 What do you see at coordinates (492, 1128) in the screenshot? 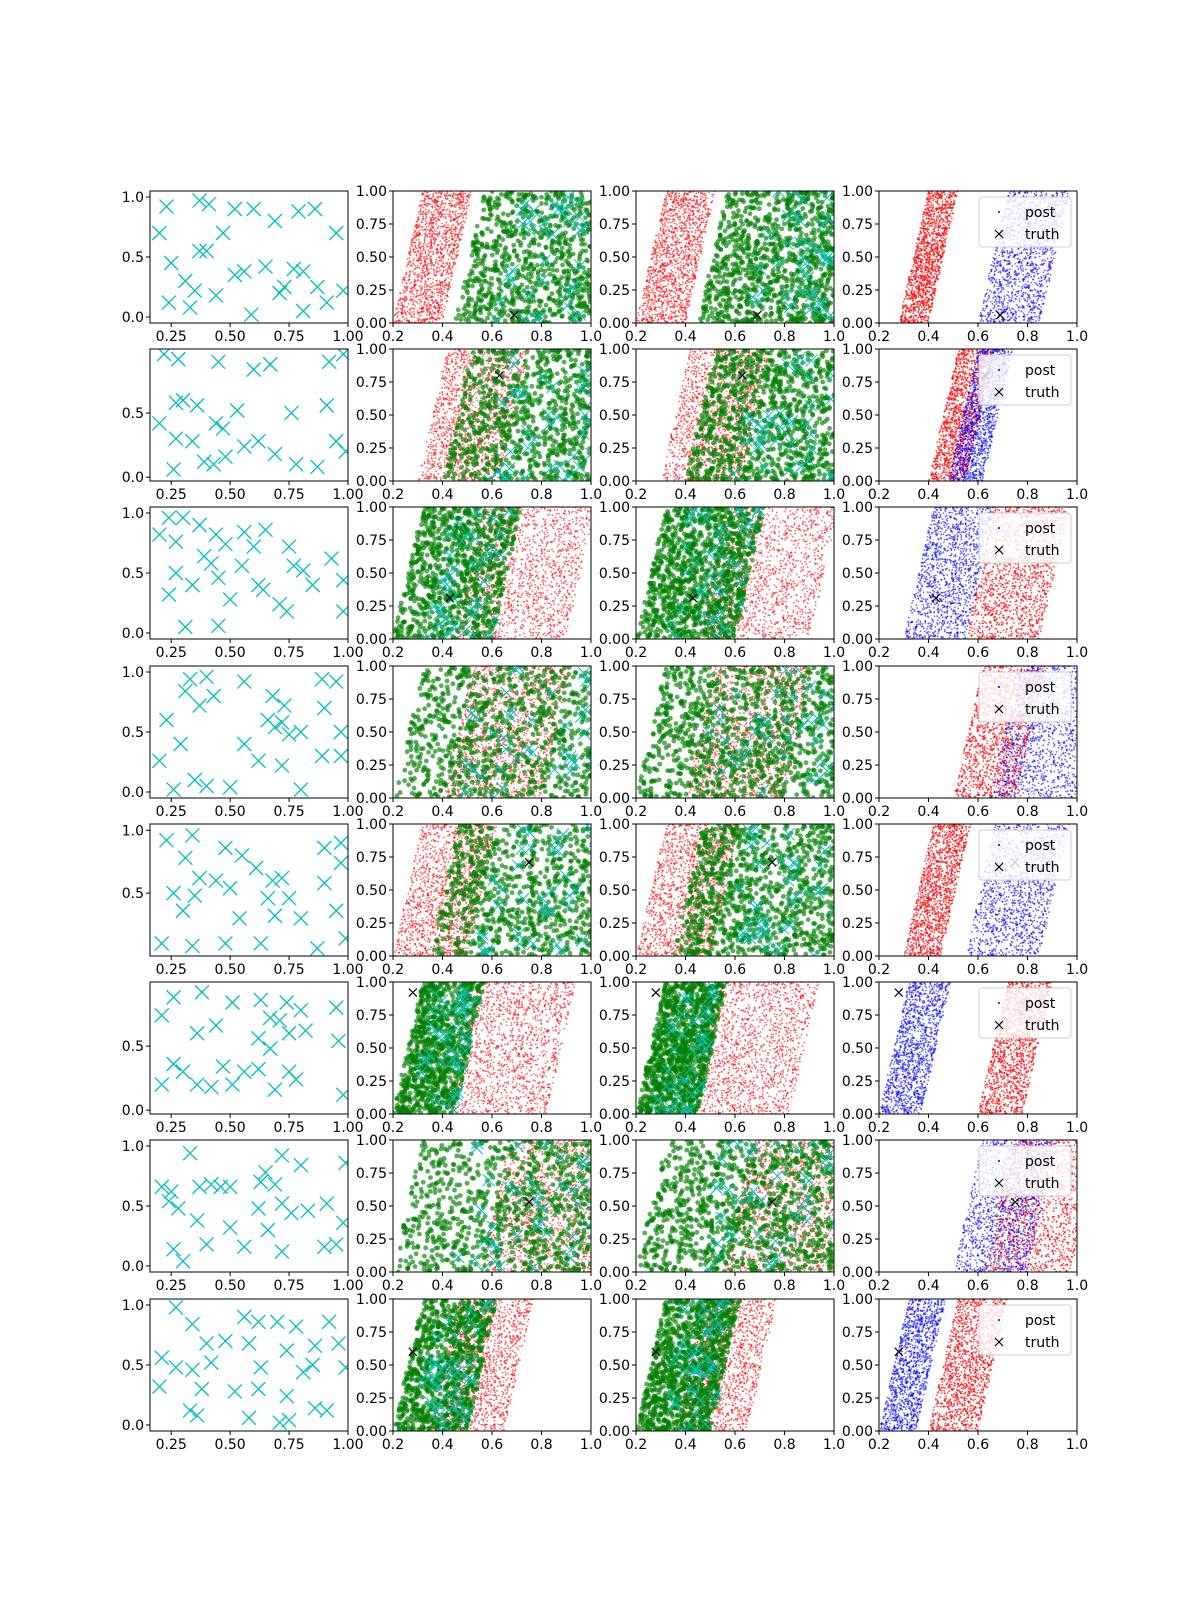
I see `x-tick-label: 0.6` at bounding box center [492, 1128].